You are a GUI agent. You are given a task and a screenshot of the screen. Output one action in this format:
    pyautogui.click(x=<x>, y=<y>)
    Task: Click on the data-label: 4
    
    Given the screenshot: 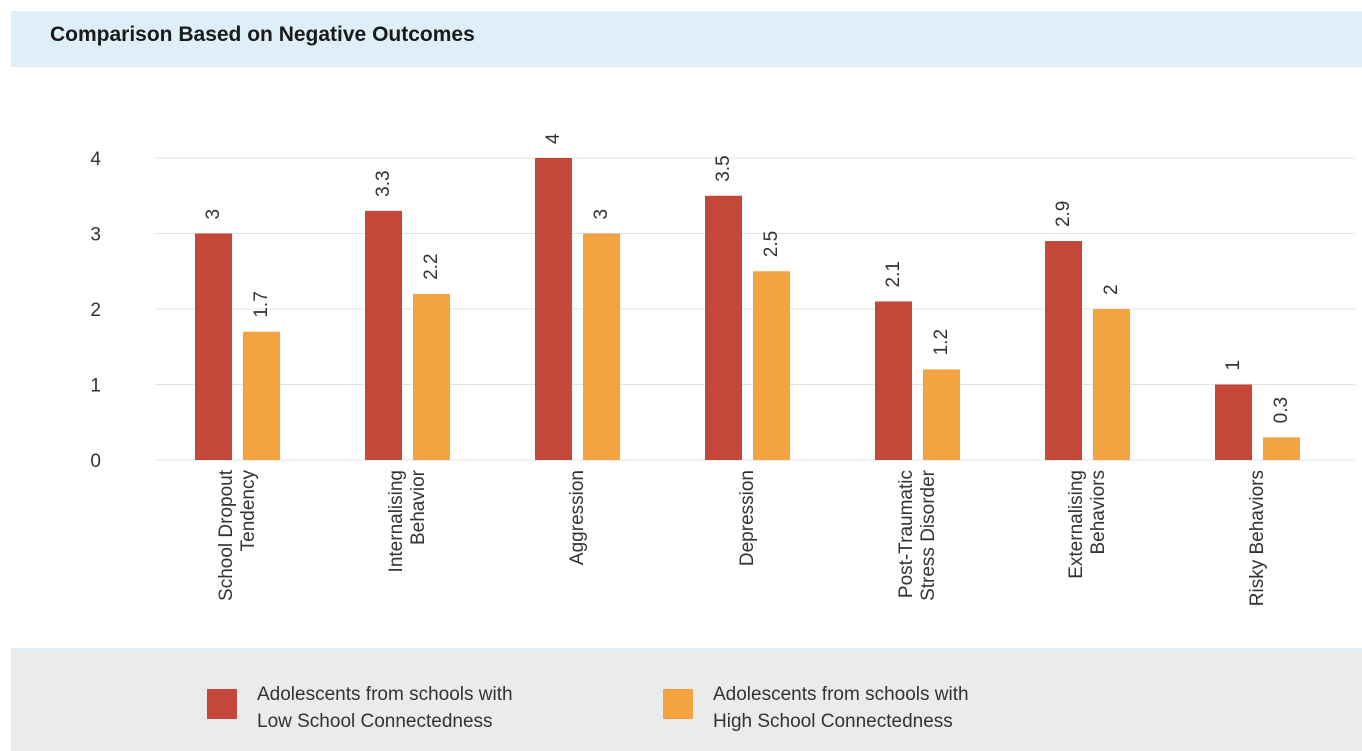 What is the action you would take?
    pyautogui.click(x=553, y=138)
    